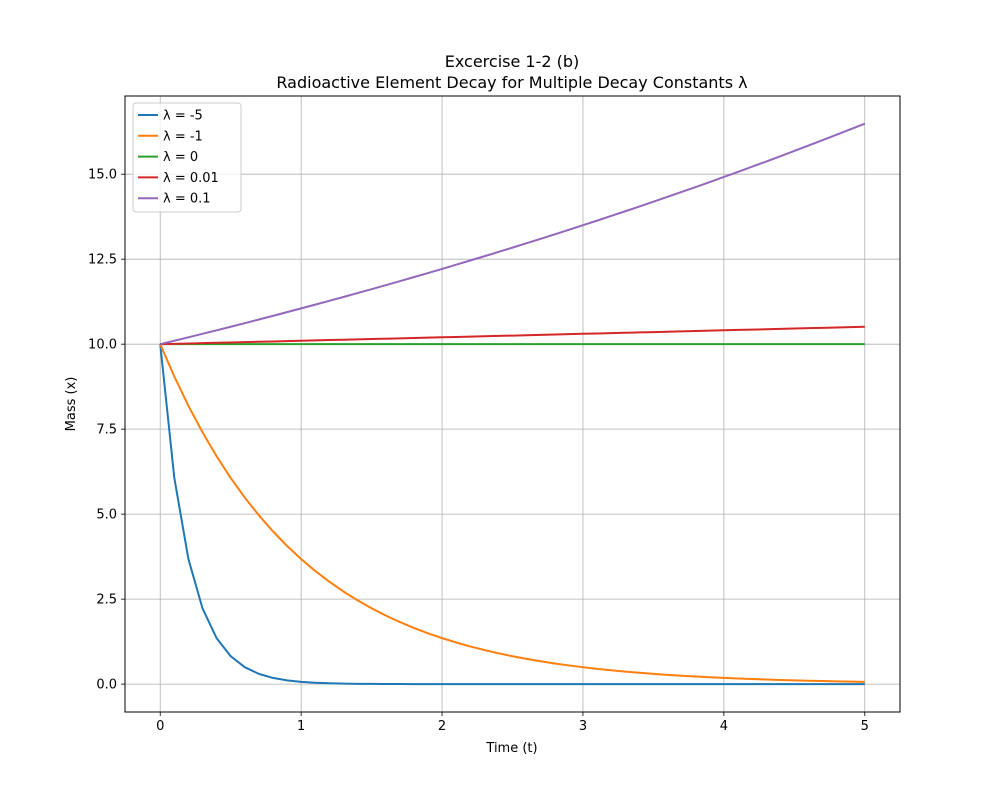 This screenshot has height=800, width=1000. Describe the element at coordinates (301, 726) in the screenshot. I see `x-tick-label: 1` at that location.